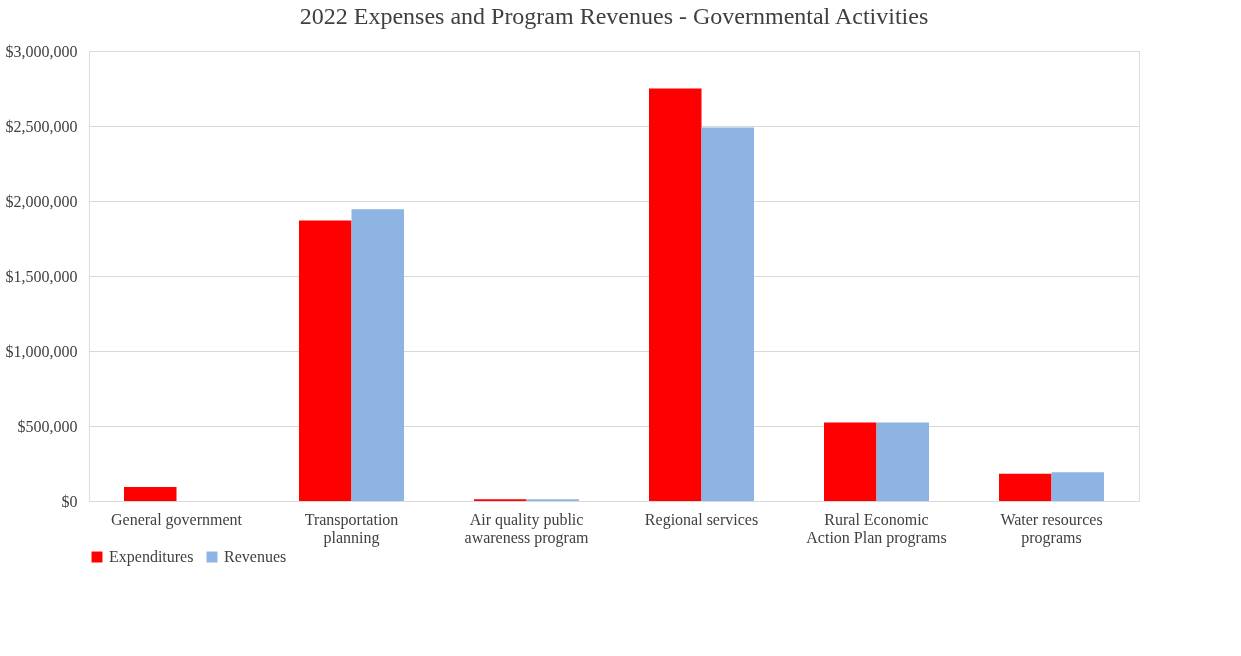 The height and width of the screenshot is (656, 1241). Describe the element at coordinates (47, 426) in the screenshot. I see `y-tick-label: $500,000` at that location.